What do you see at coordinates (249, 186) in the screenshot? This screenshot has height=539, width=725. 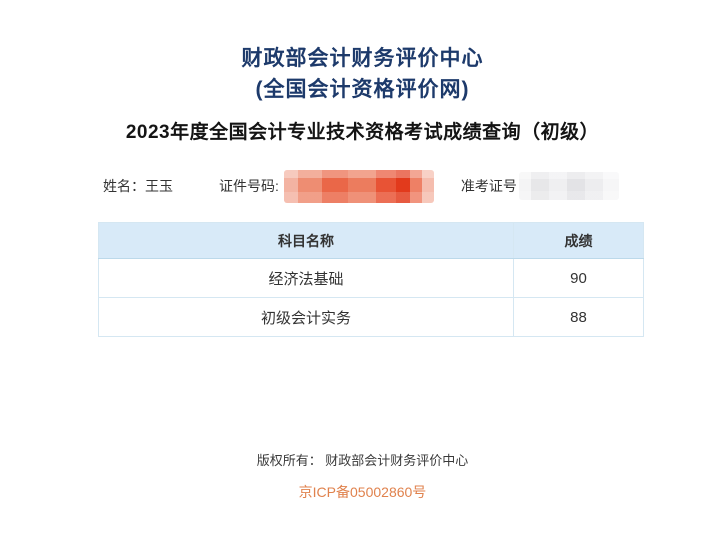 I see `id-number-label: 证件号码:` at bounding box center [249, 186].